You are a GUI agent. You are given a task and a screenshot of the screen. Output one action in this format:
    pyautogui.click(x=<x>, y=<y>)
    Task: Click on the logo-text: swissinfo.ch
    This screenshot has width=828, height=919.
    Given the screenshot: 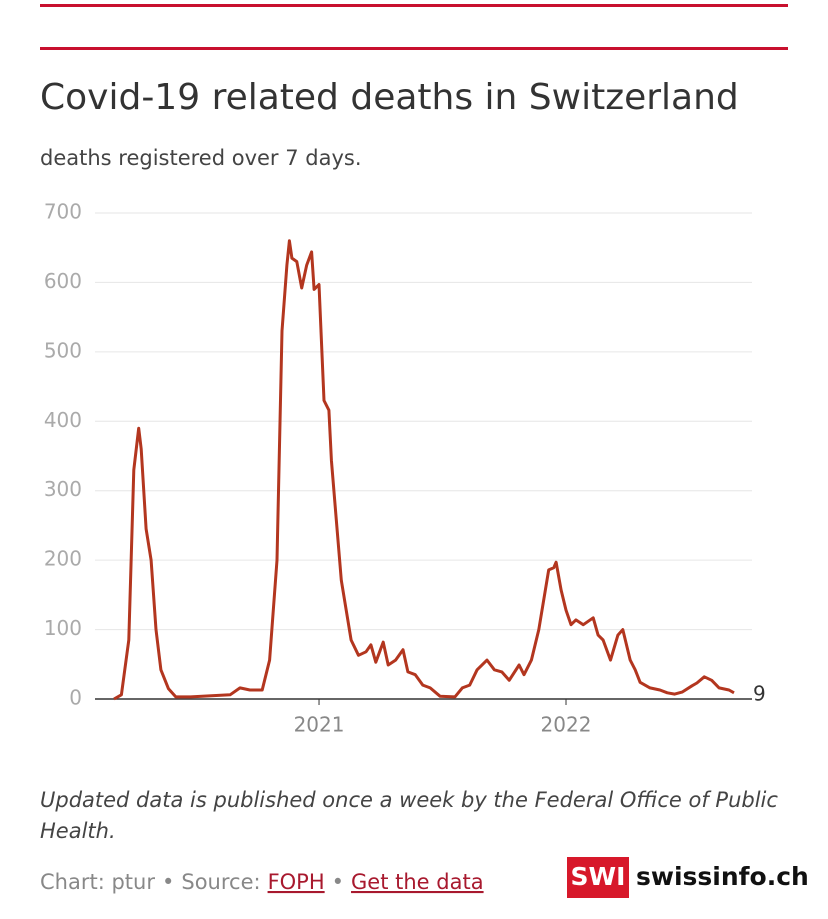 What is the action you would take?
    pyautogui.click(x=722, y=876)
    